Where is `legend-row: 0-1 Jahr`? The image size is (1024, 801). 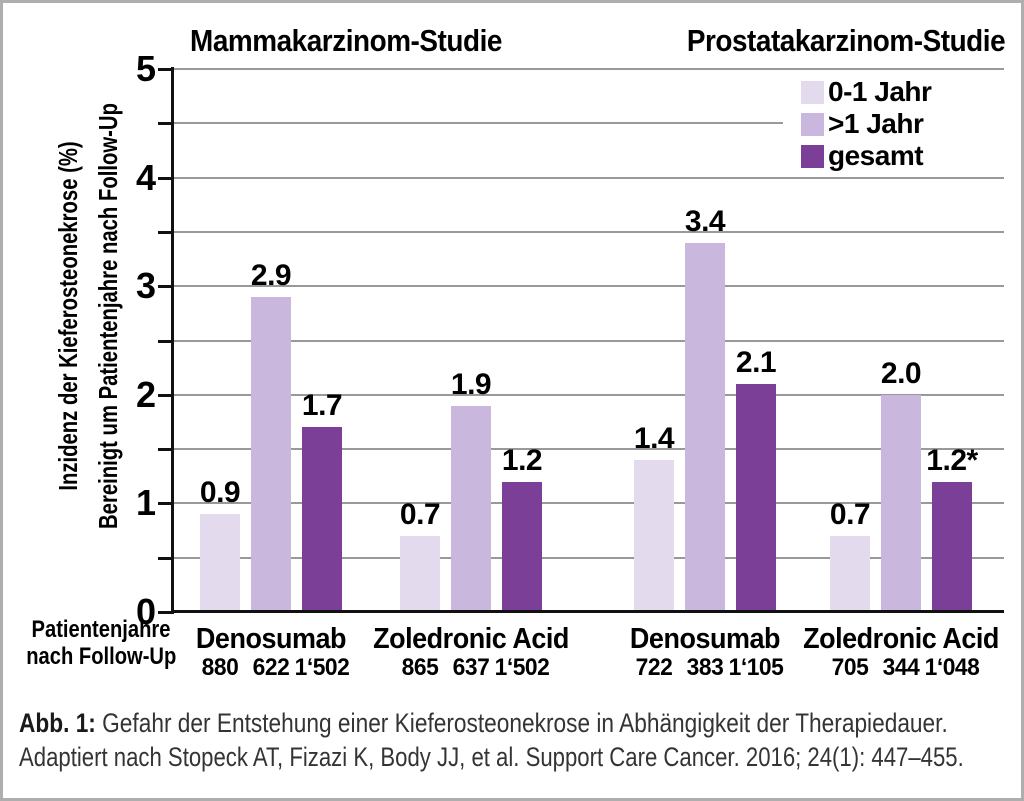 legend-row: 0-1 Jahr is located at coordinates (908, 92).